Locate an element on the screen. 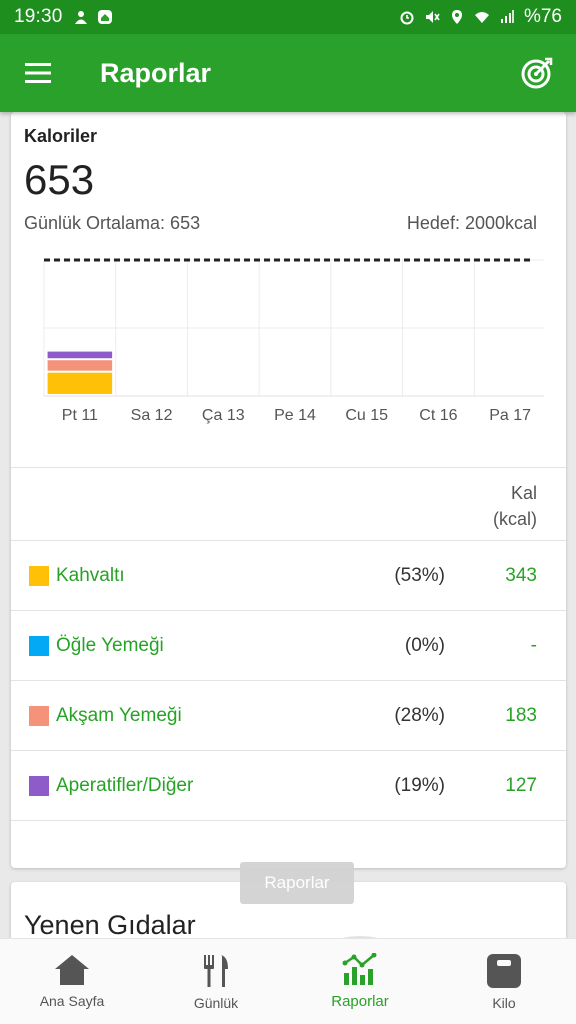 The image size is (576, 1024). table-header: Kal (kcal) is located at coordinates (288, 504).